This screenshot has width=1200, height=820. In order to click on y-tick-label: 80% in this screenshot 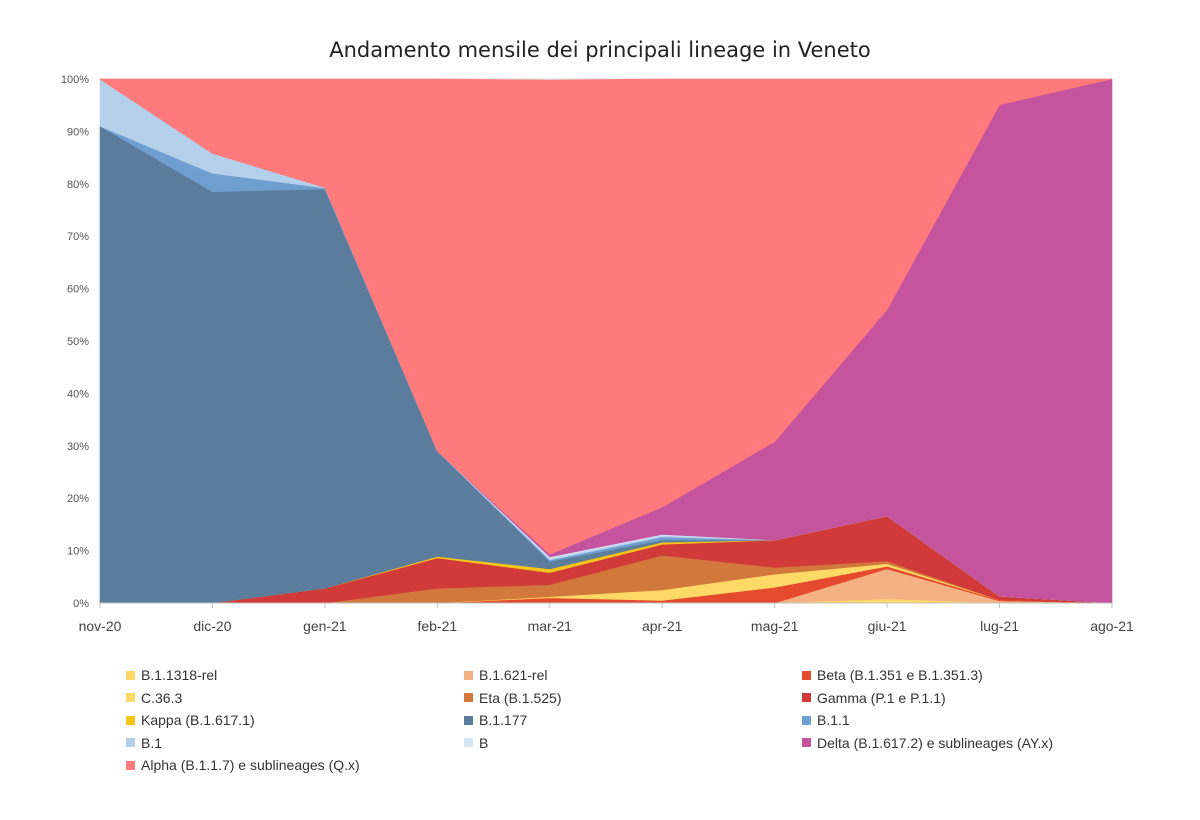, I will do `click(78, 185)`.